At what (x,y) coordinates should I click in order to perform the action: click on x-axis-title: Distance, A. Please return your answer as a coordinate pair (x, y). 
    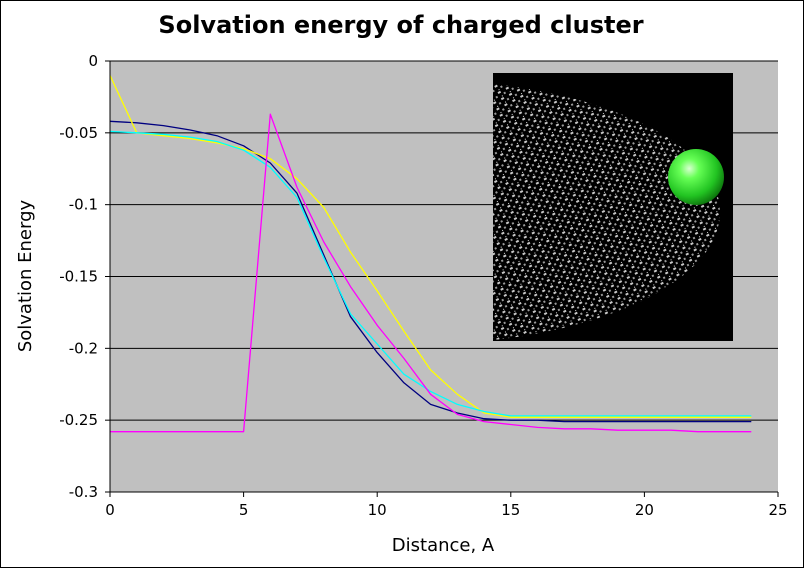
    Looking at the image, I should click on (443, 545).